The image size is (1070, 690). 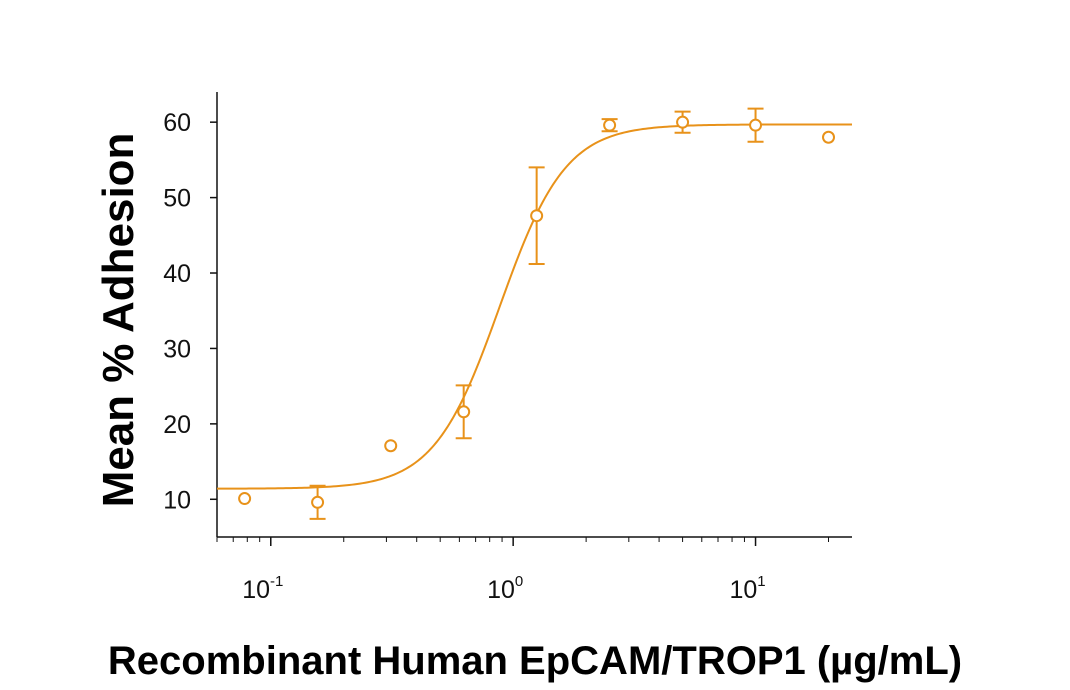 What do you see at coordinates (535, 661) in the screenshot?
I see `x-axis-label: Recombinant Human EpCAM/TROP1 (µg/mL)` at bounding box center [535, 661].